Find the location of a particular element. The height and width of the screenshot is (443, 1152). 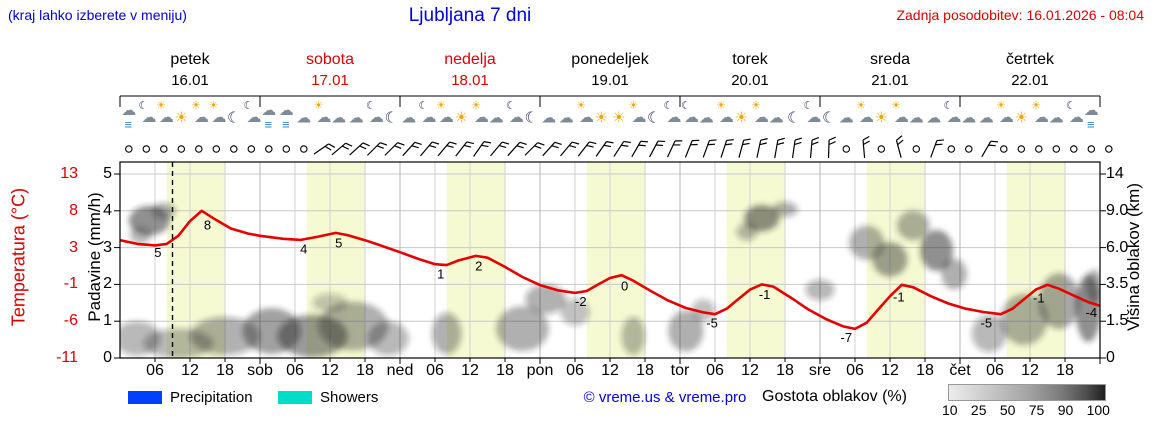

day-header: ponedeljek 19.01 is located at coordinates (610, 70).